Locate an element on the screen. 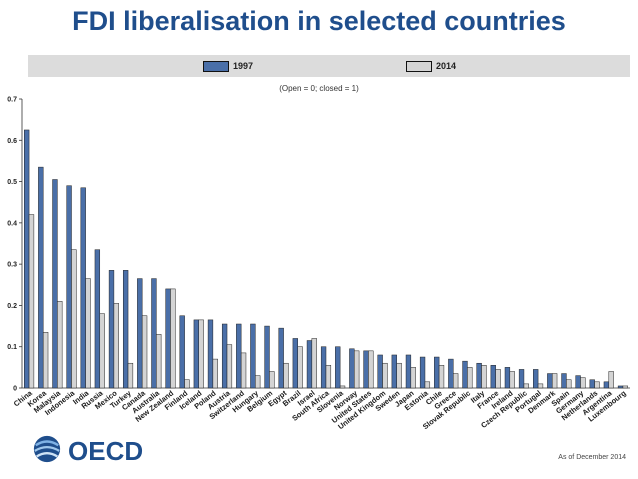 Image resolution: width=638 pixels, height=479 pixels. bar-1997-korea is located at coordinates (41, 277).